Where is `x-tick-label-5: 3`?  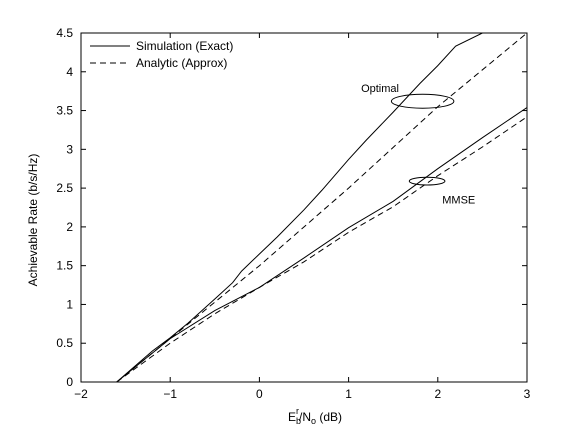 x-tick-label-5: 3 is located at coordinates (527, 394).